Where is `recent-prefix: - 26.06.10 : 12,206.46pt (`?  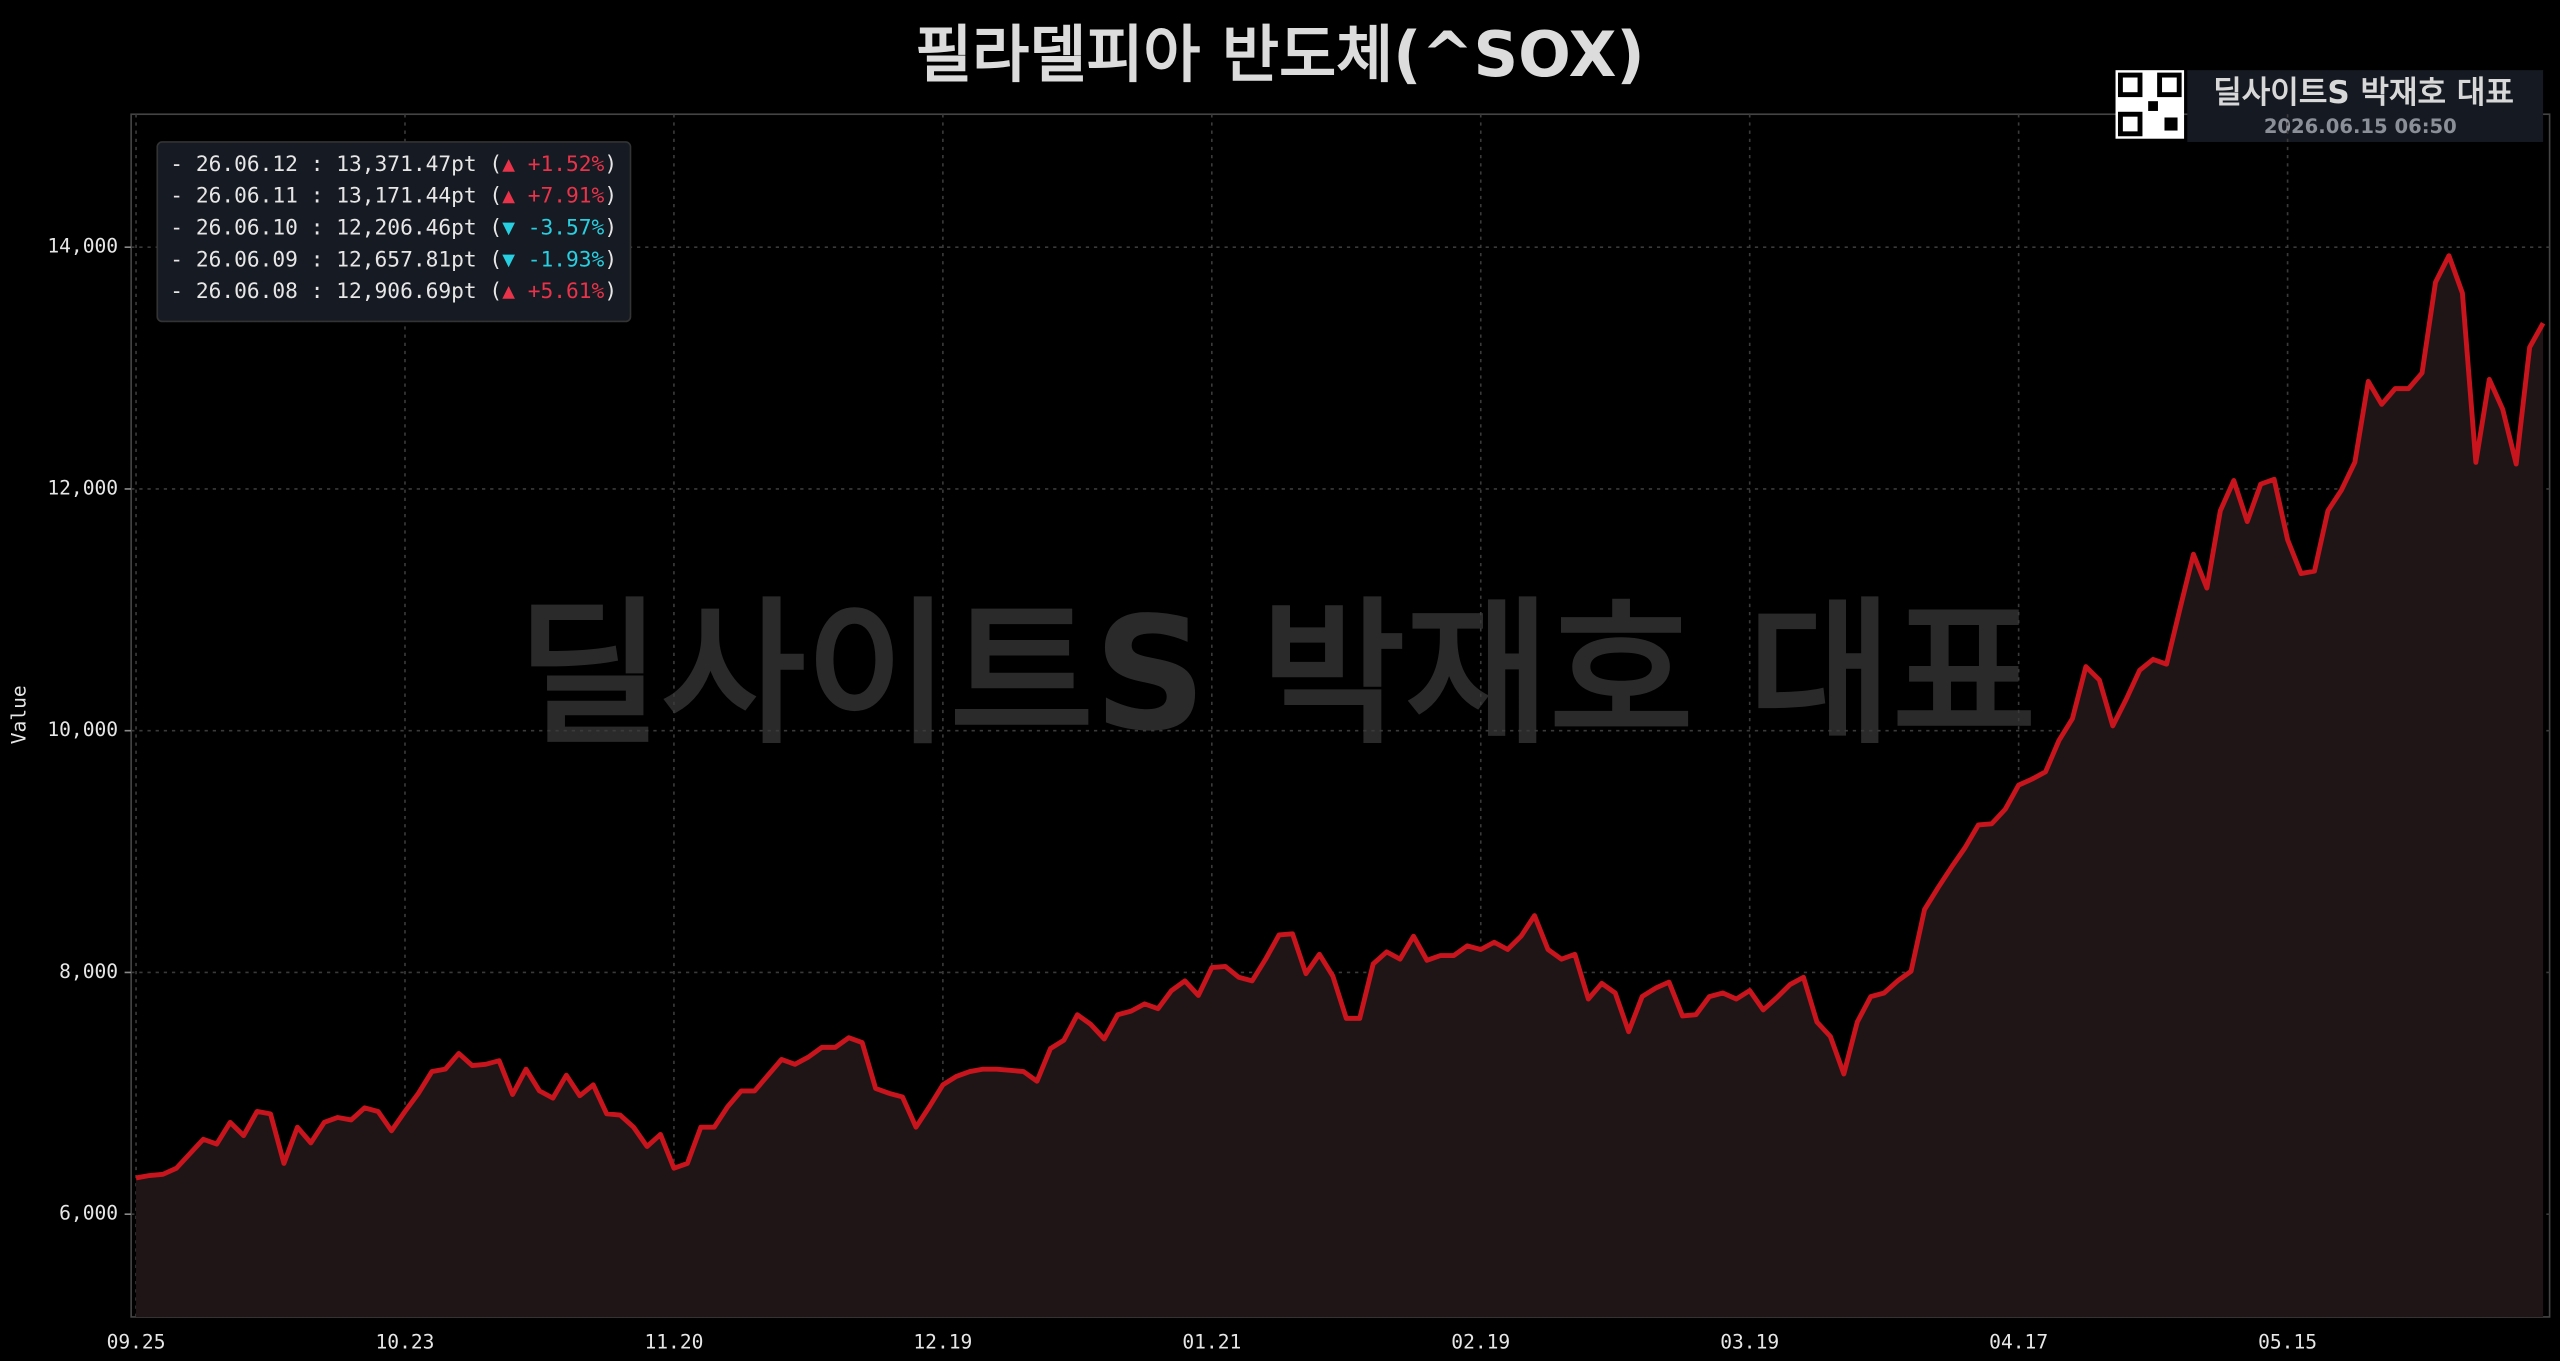
recent-prefix: - 26.06.10 : 12,206.46pt ( is located at coordinates (336, 227).